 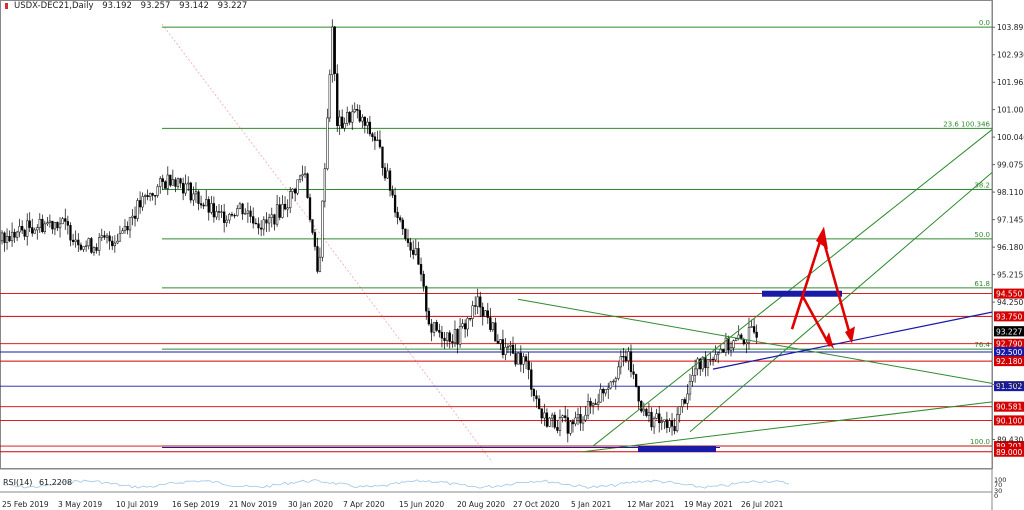 What do you see at coordinates (1010, 55) in the screenshot?
I see `y-tick-label: 102.930` at bounding box center [1010, 55].